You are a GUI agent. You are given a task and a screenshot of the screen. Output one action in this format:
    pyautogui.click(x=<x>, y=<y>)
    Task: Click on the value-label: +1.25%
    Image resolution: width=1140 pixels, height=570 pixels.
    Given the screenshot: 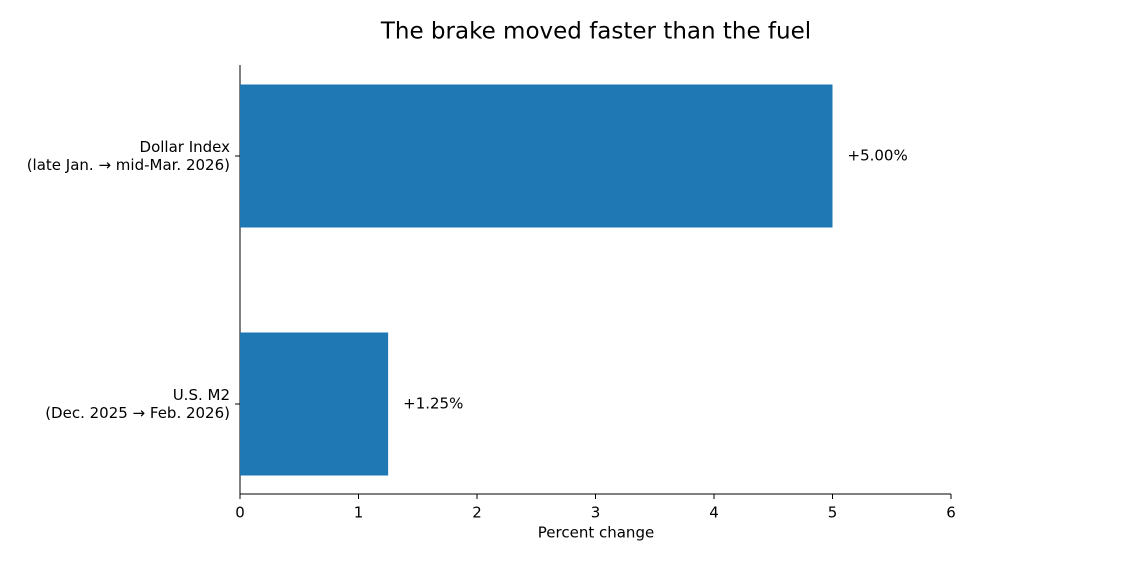 What is the action you would take?
    pyautogui.click(x=433, y=404)
    